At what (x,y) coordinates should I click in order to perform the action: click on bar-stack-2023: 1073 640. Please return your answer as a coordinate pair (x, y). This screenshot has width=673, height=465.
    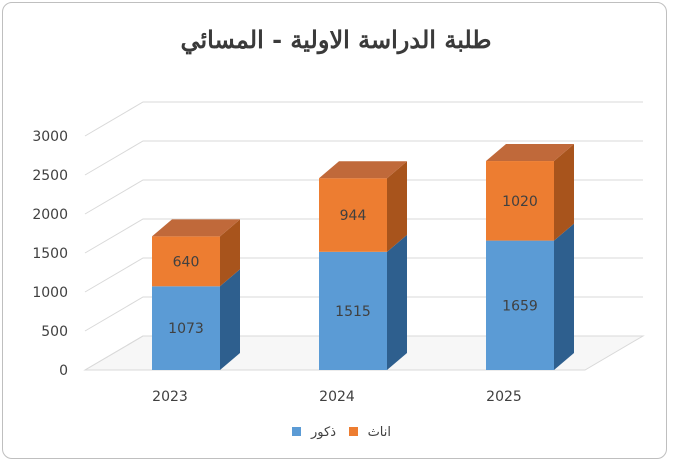
    Looking at the image, I should click on (196, 294).